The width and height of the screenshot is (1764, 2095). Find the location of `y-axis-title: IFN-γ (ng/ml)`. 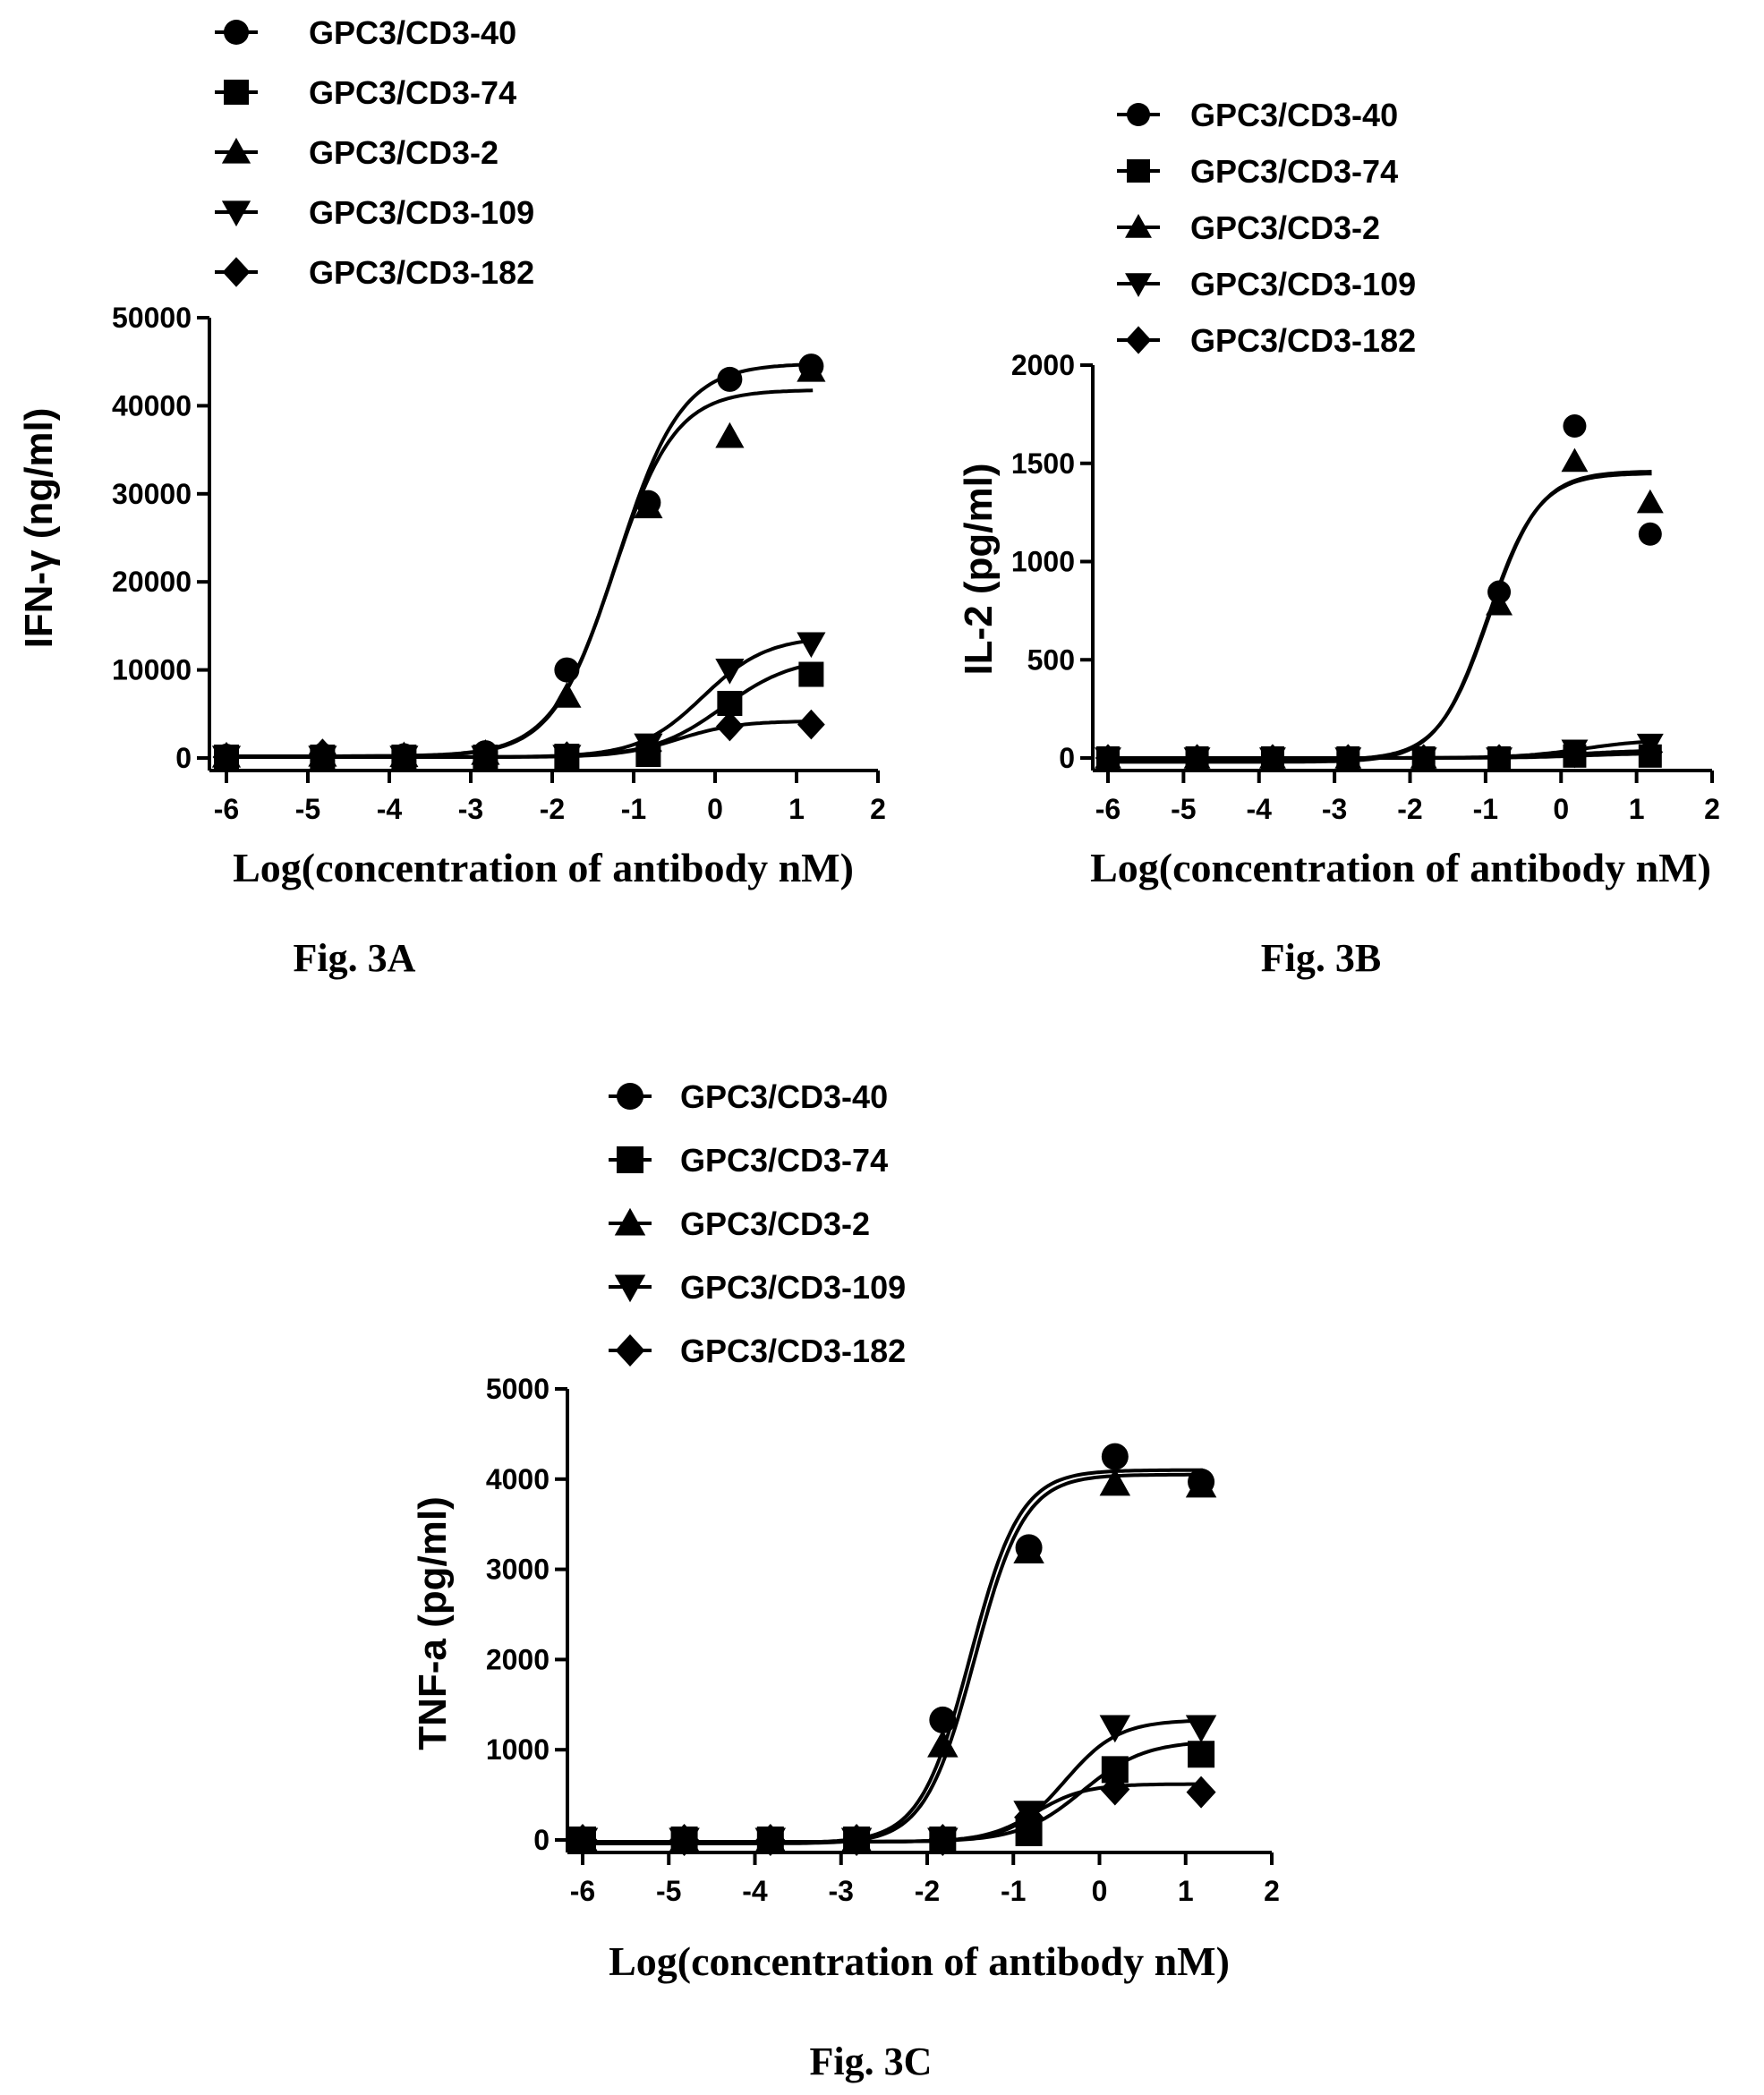

y-axis-title: IFN-γ (ng/ml) is located at coordinates (39, 529).